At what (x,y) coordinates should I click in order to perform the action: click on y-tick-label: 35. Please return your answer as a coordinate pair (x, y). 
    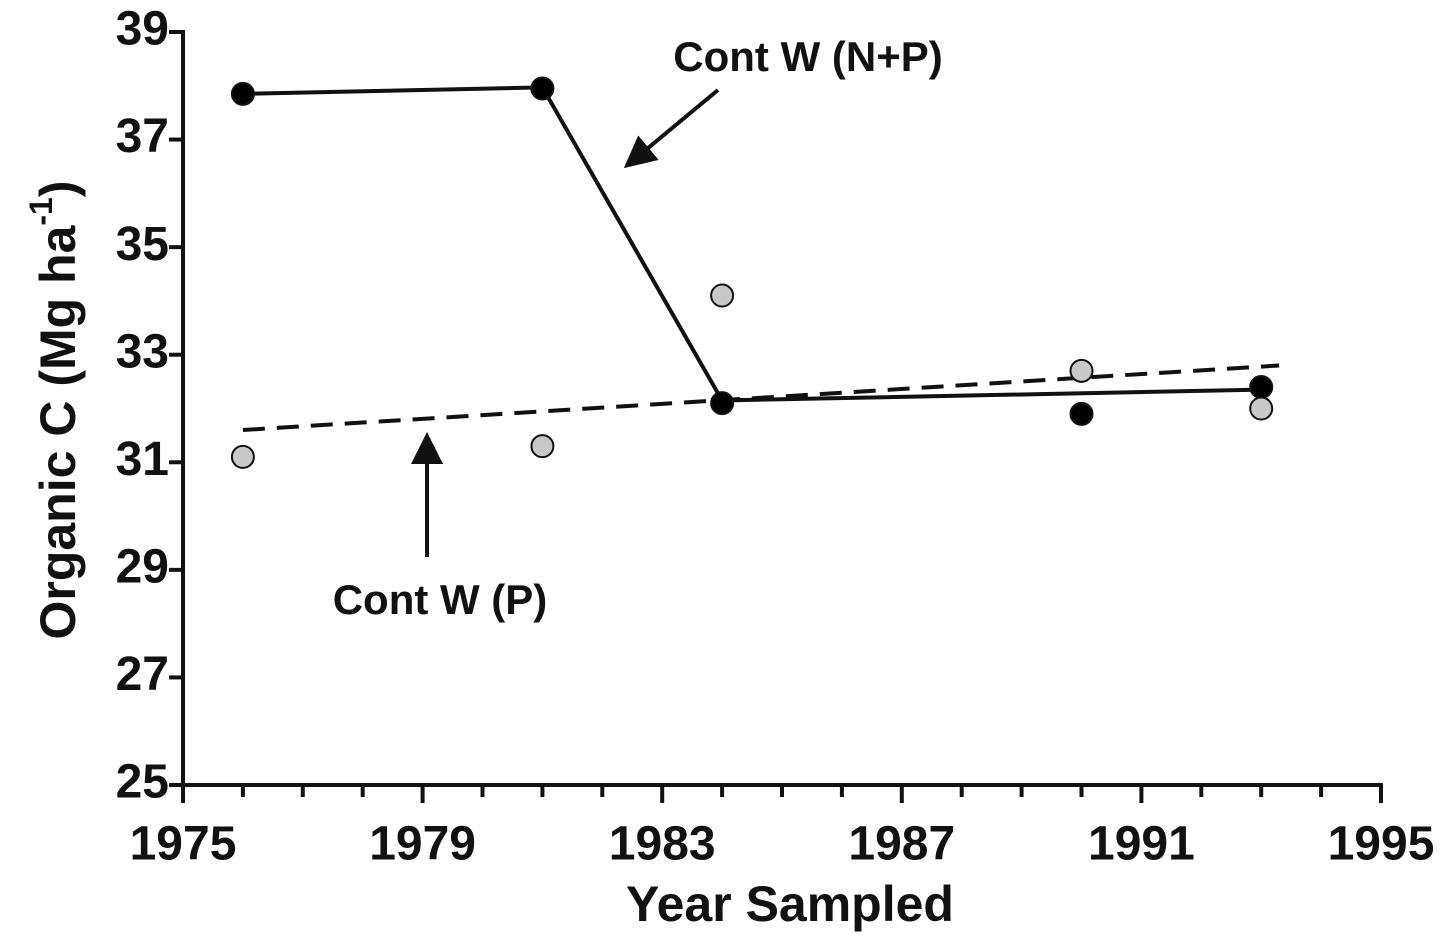
    Looking at the image, I should click on (142, 244).